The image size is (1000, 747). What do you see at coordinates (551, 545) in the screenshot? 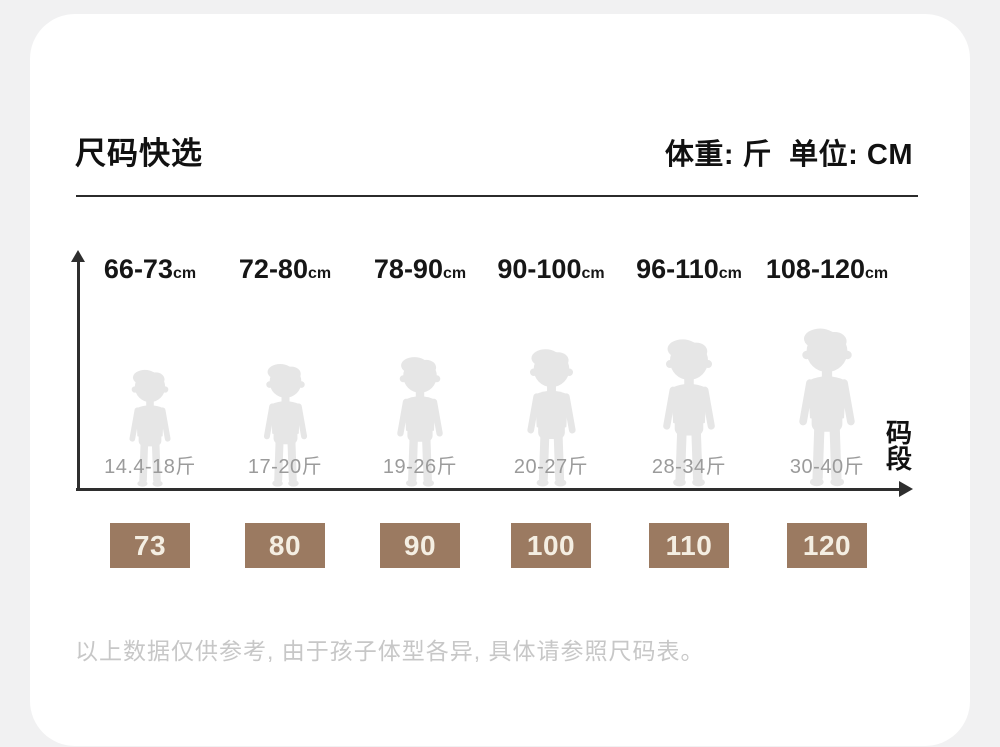
I see `size-badge: 100` at bounding box center [551, 545].